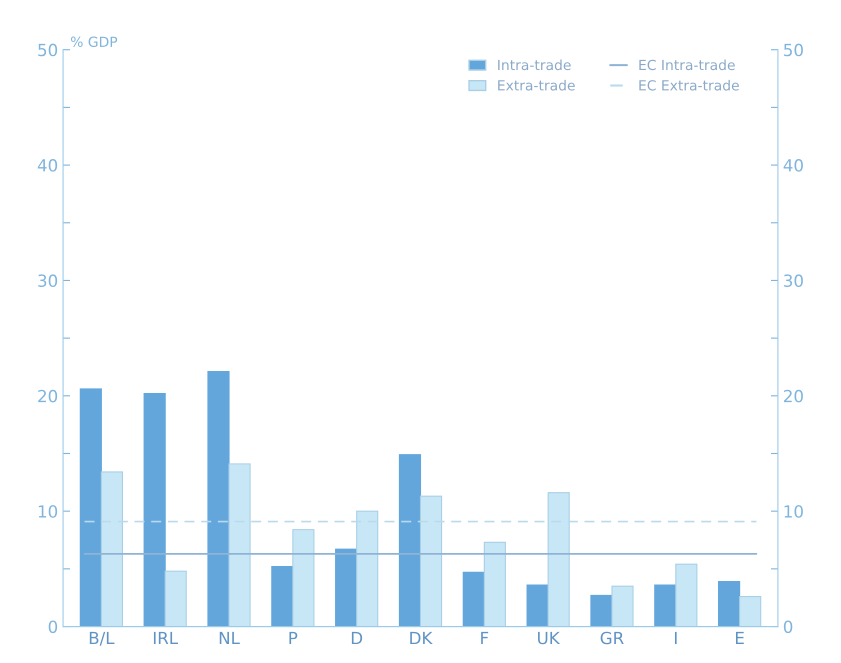 The height and width of the screenshot is (663, 841). I want to click on x-tick-label: F, so click(484, 638).